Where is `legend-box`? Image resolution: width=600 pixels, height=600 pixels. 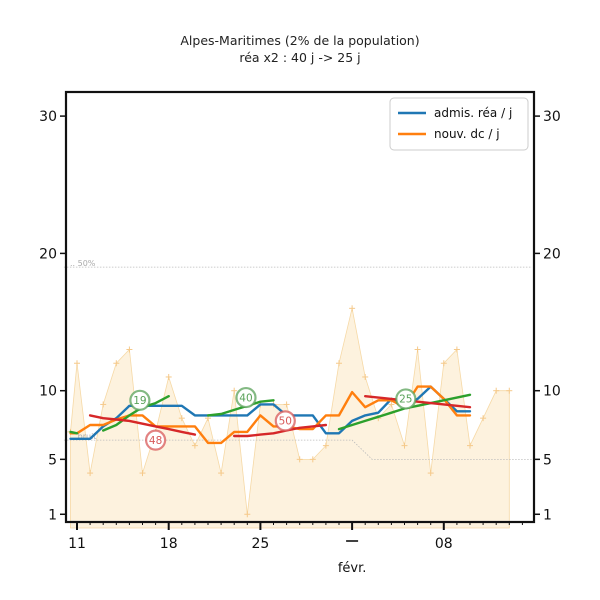
legend-box is located at coordinates (459, 124).